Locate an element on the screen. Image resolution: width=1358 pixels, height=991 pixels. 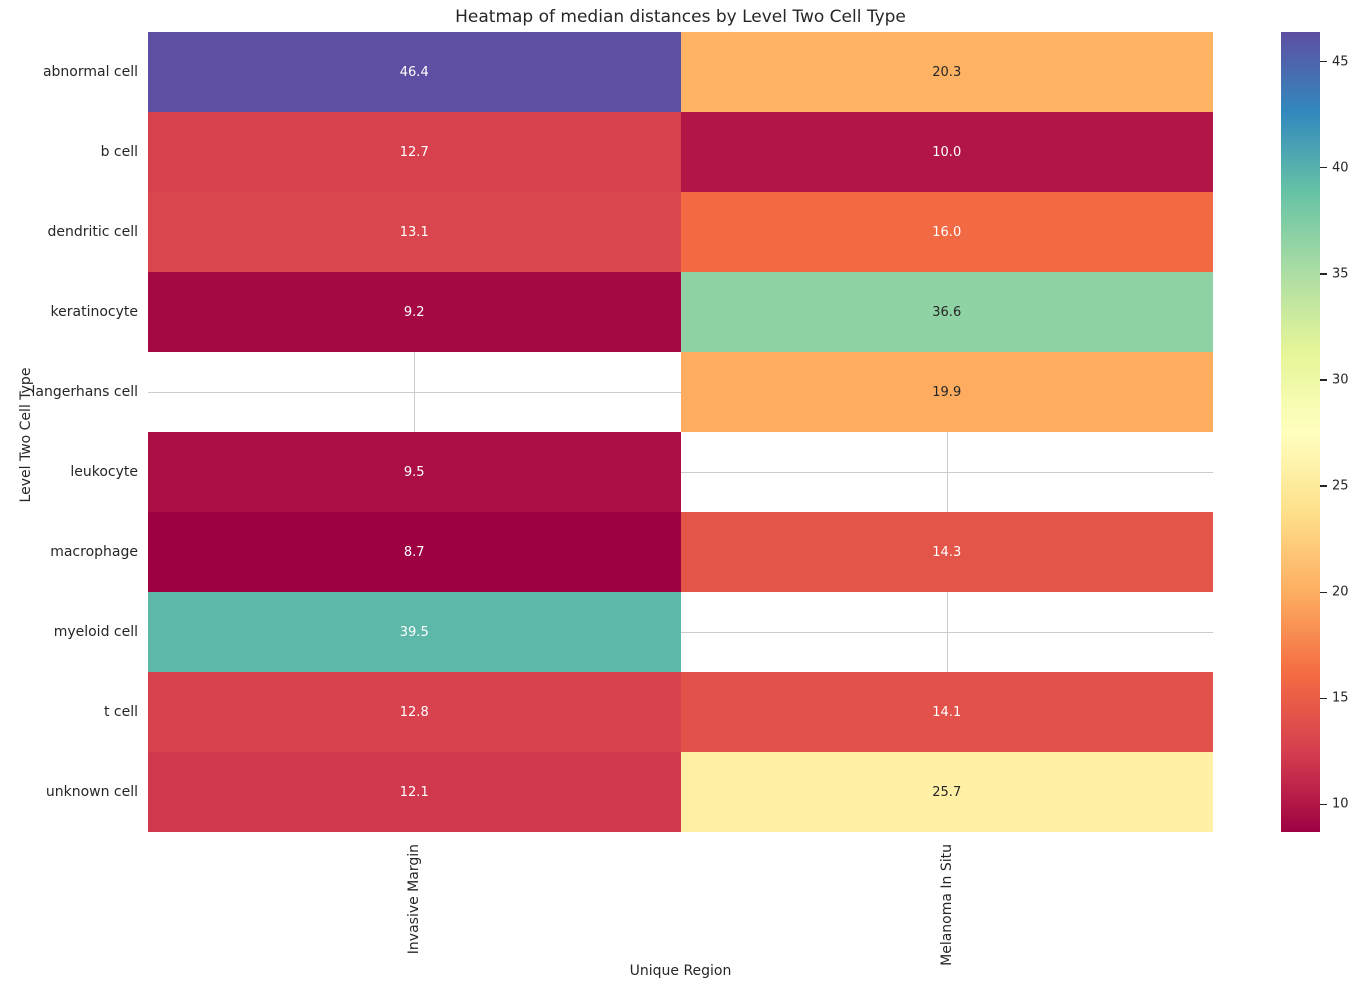
cell-value: 12.7 is located at coordinates (414, 152).